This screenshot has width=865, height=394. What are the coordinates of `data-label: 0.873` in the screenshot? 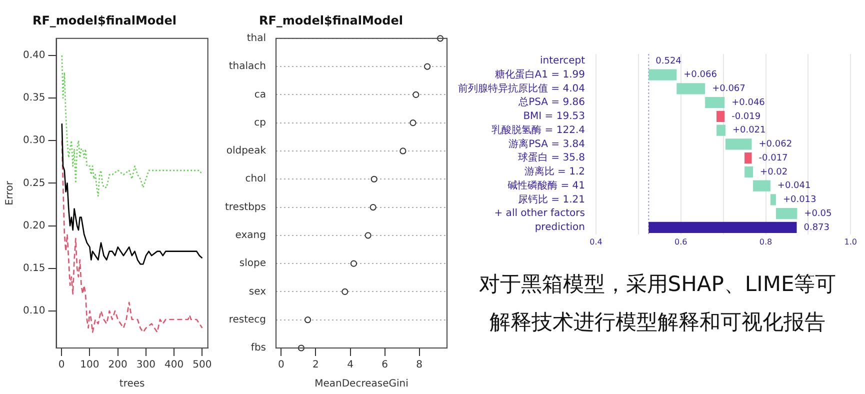 It's located at (817, 227).